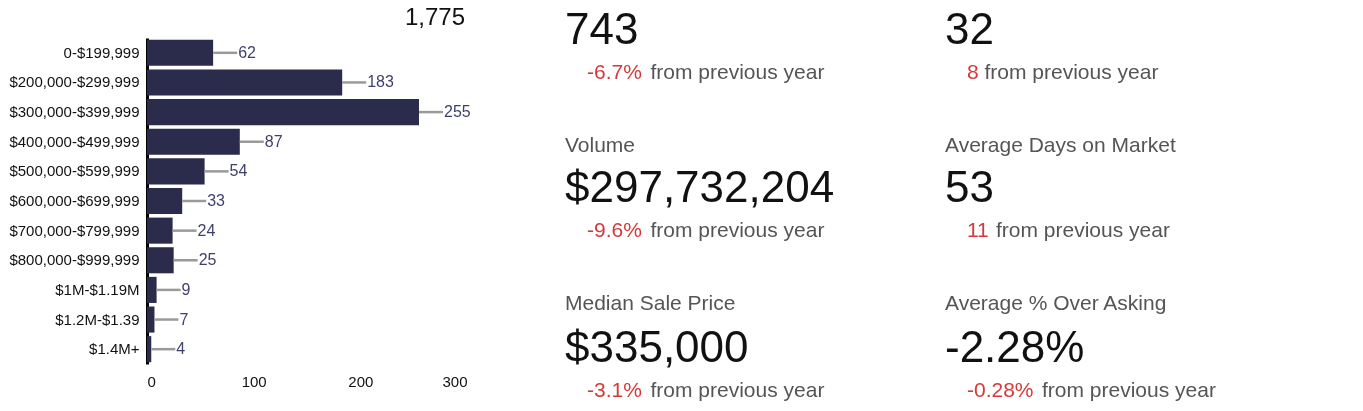 The width and height of the screenshot is (1363, 411). Describe the element at coordinates (74, 82) in the screenshot. I see `y-tick-label: $200,000-$299,999` at that location.